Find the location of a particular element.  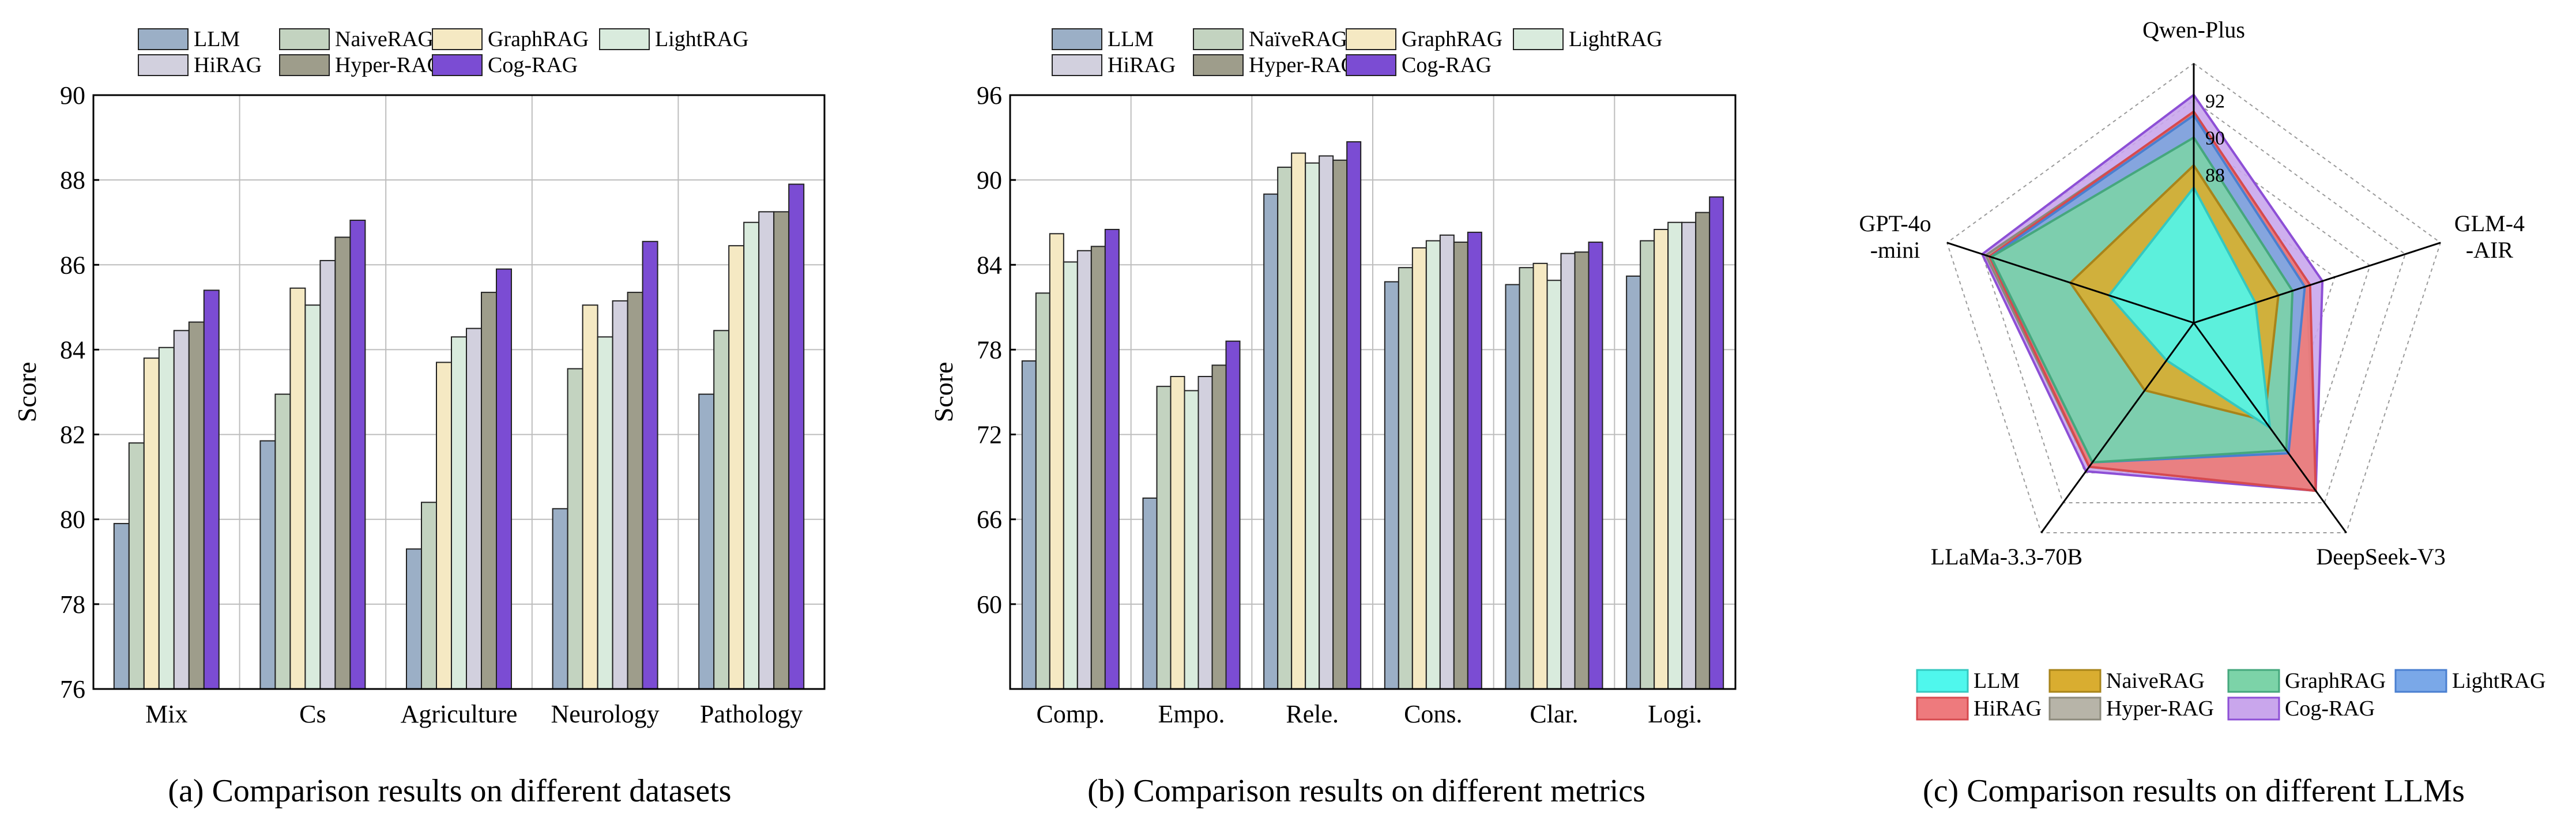

y-tick-label: 80 is located at coordinates (72, 520).